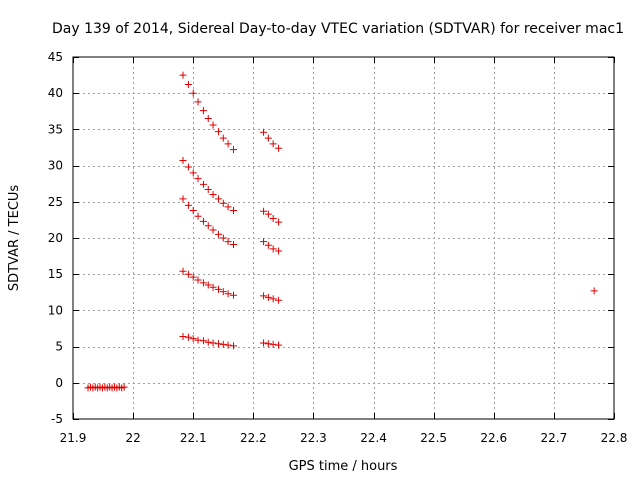  I want to click on x-tick-label: 22.8, so click(614, 438).